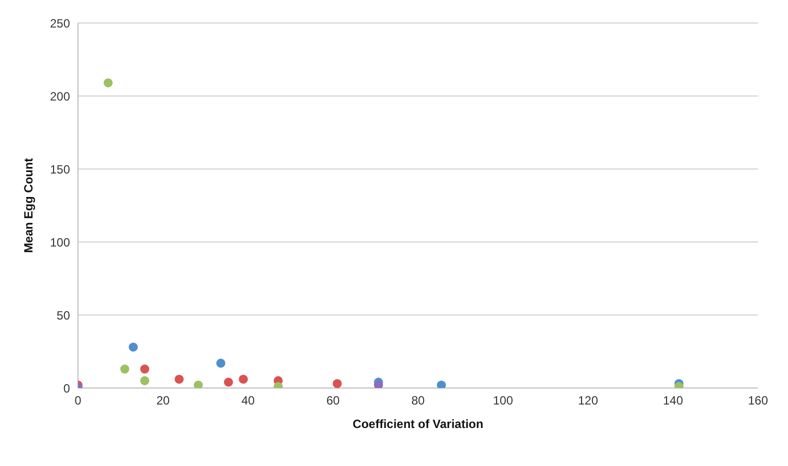 The height and width of the screenshot is (466, 788). Describe the element at coordinates (418, 401) in the screenshot. I see `x-tick-label: 80` at that location.